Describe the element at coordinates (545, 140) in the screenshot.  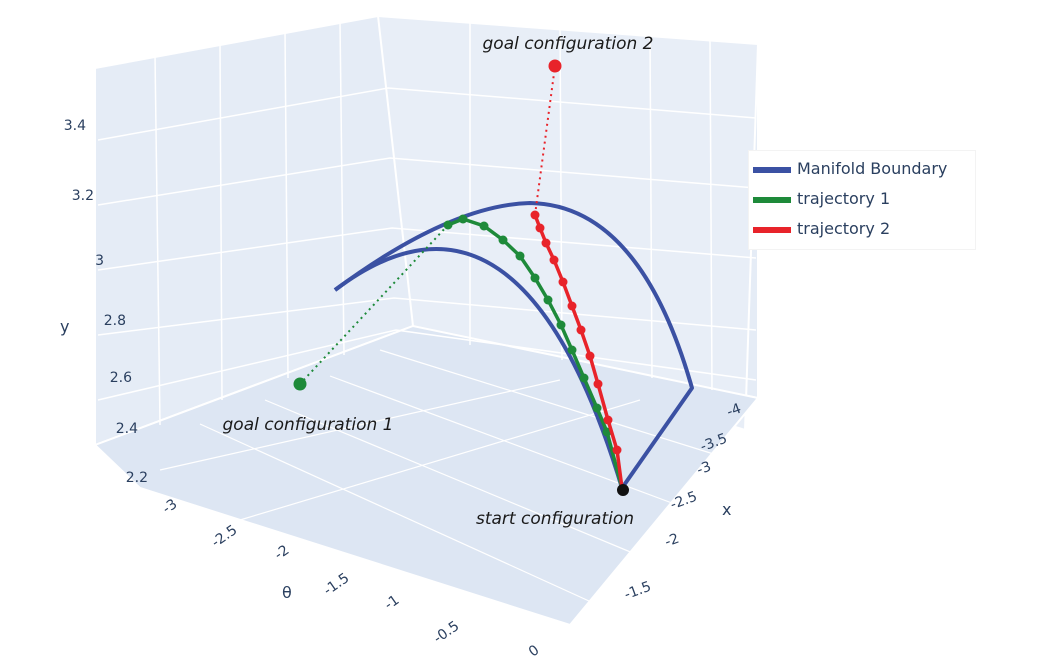
I see `goal2-connector` at that location.